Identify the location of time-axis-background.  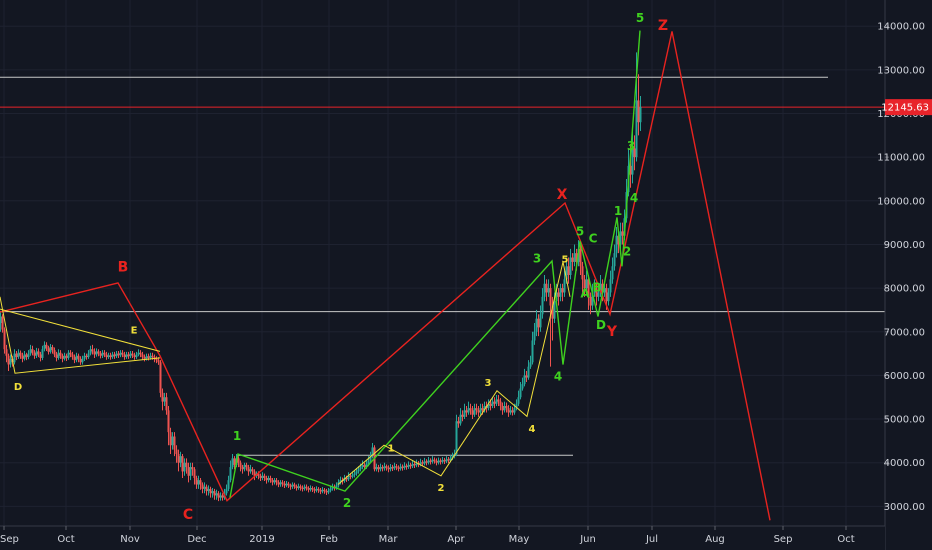
(442, 538).